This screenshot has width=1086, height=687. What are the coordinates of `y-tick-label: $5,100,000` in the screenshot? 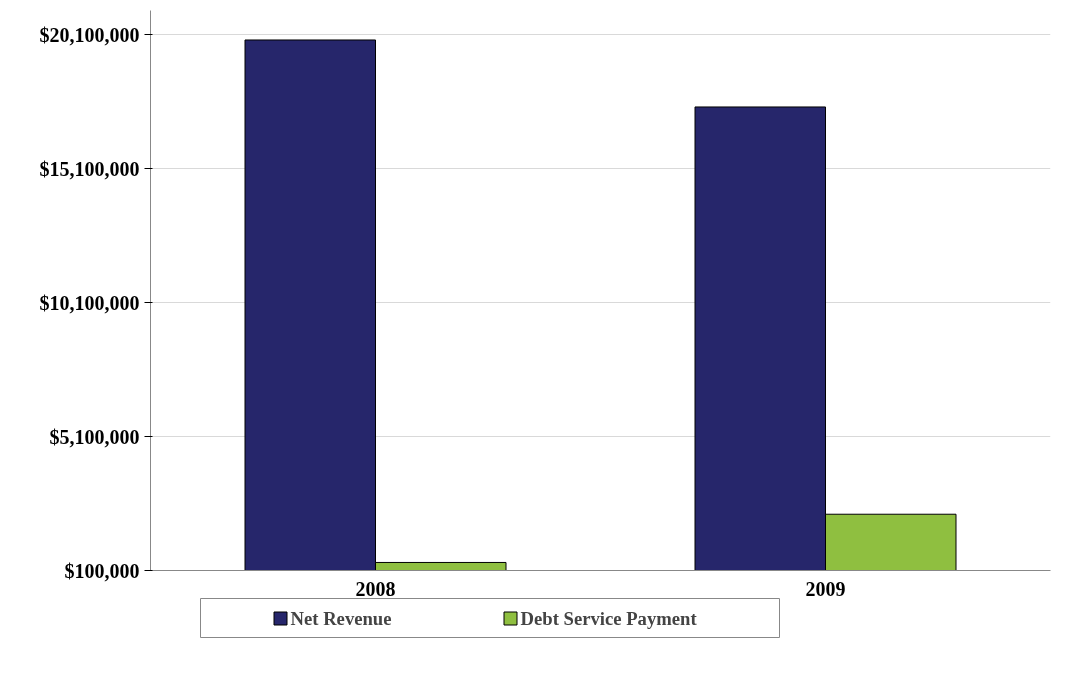 It's located at (94, 436).